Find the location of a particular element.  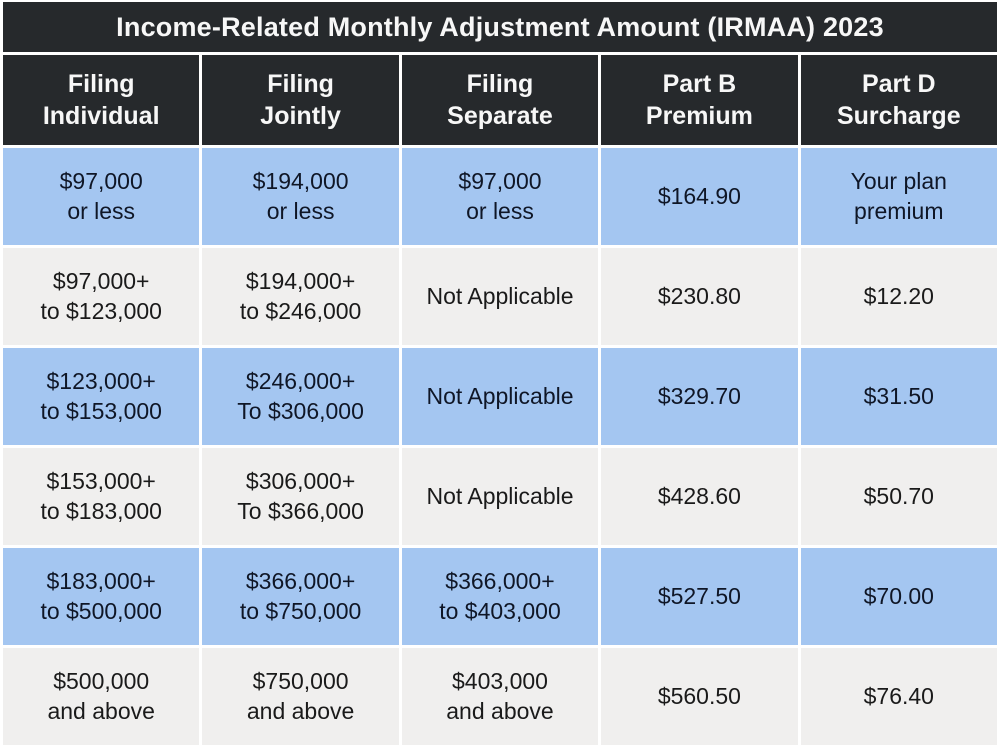

table-cell: $50.70 is located at coordinates (898, 496).